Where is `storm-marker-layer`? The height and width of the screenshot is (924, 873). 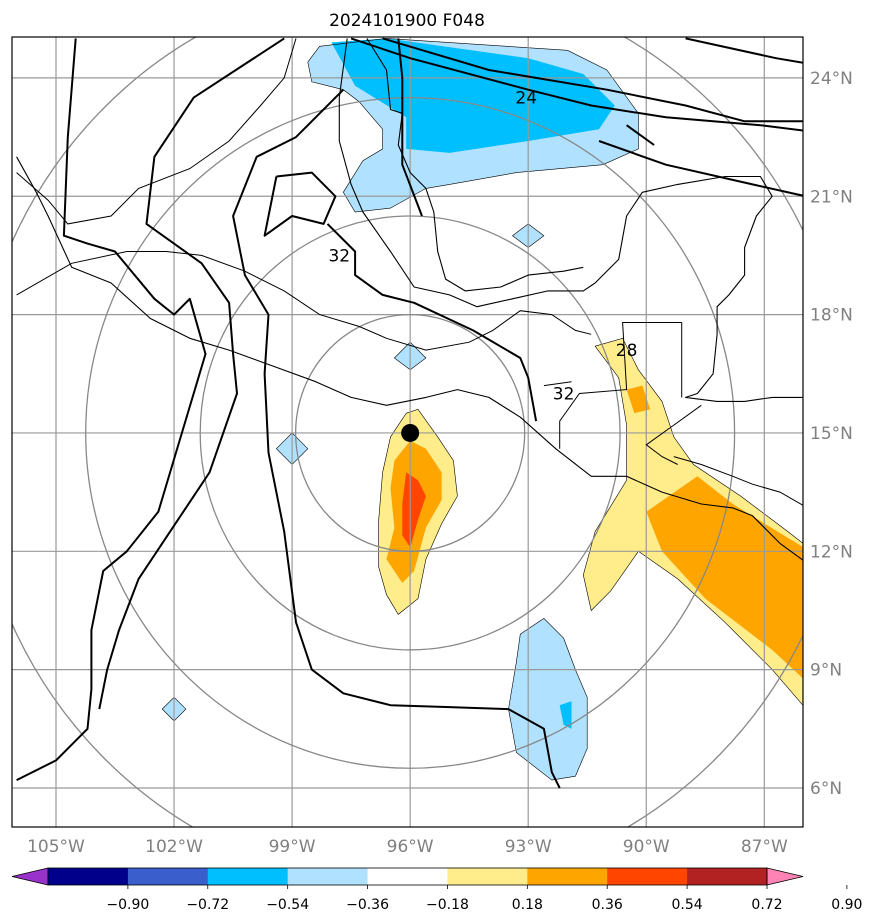
storm-marker-layer is located at coordinates (410, 432).